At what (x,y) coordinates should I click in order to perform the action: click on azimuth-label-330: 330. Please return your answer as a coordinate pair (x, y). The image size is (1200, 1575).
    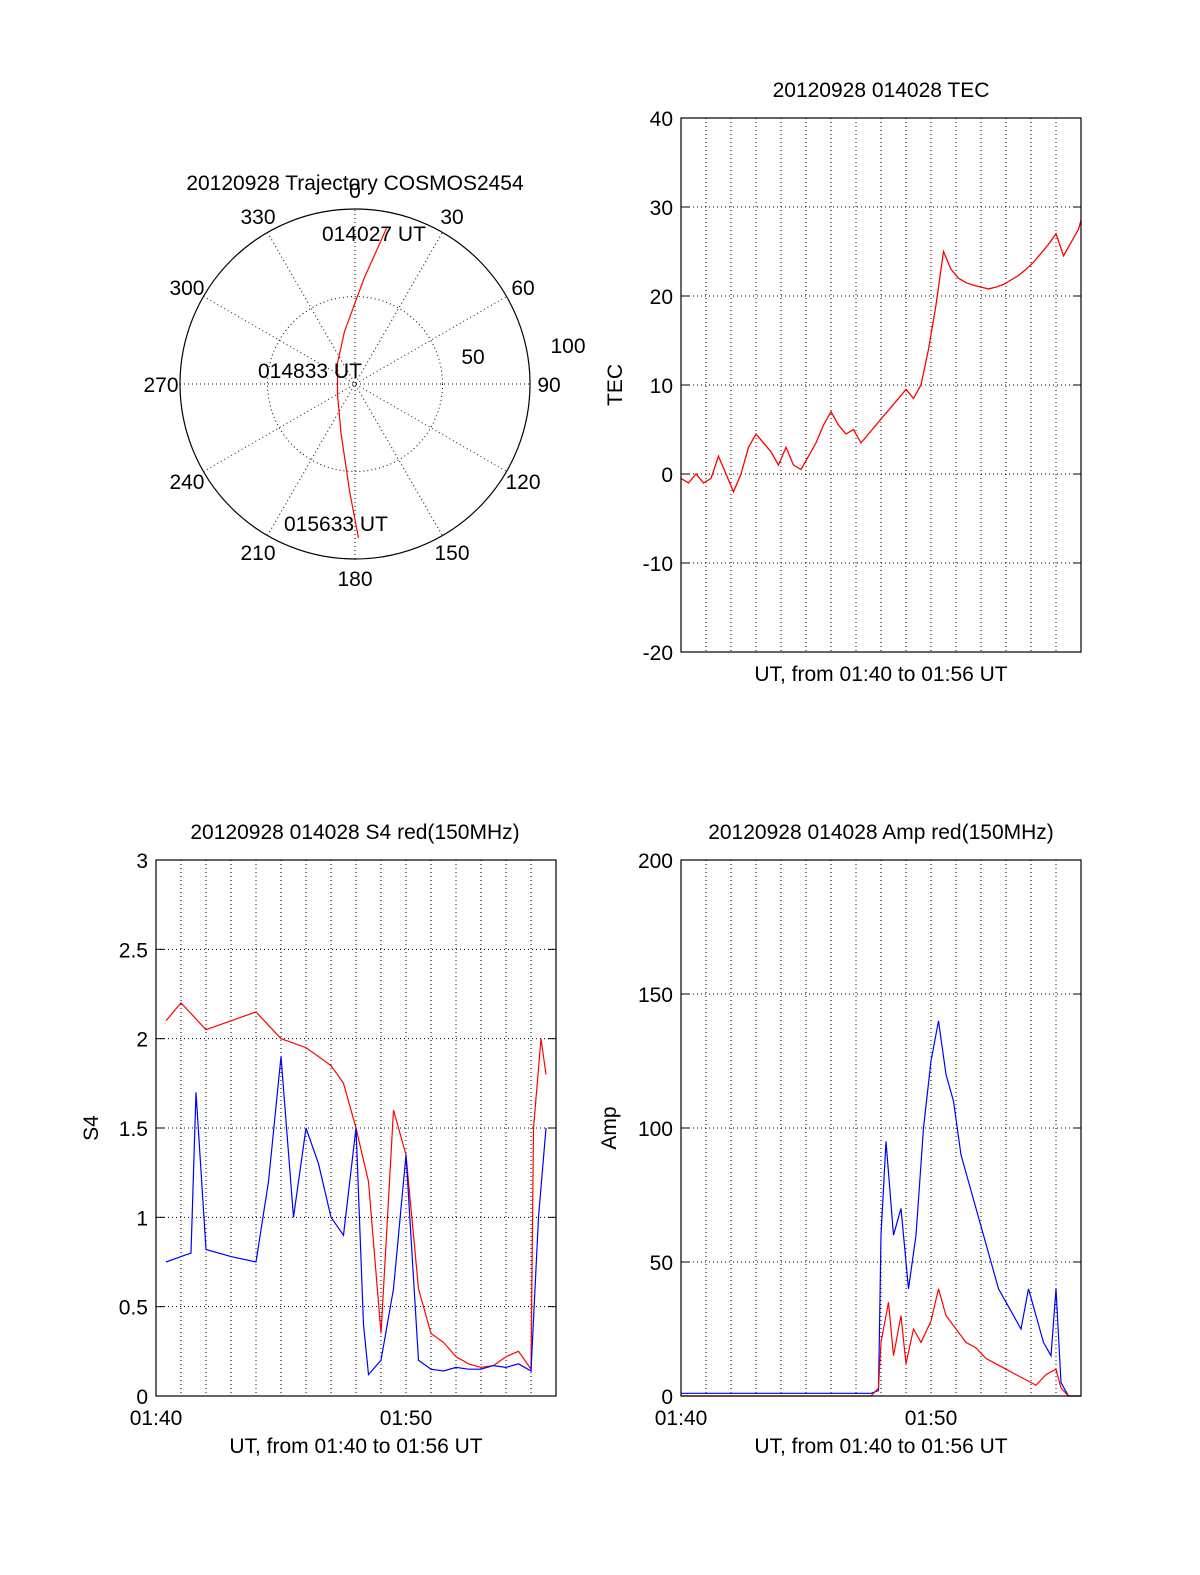
    Looking at the image, I should click on (257, 217).